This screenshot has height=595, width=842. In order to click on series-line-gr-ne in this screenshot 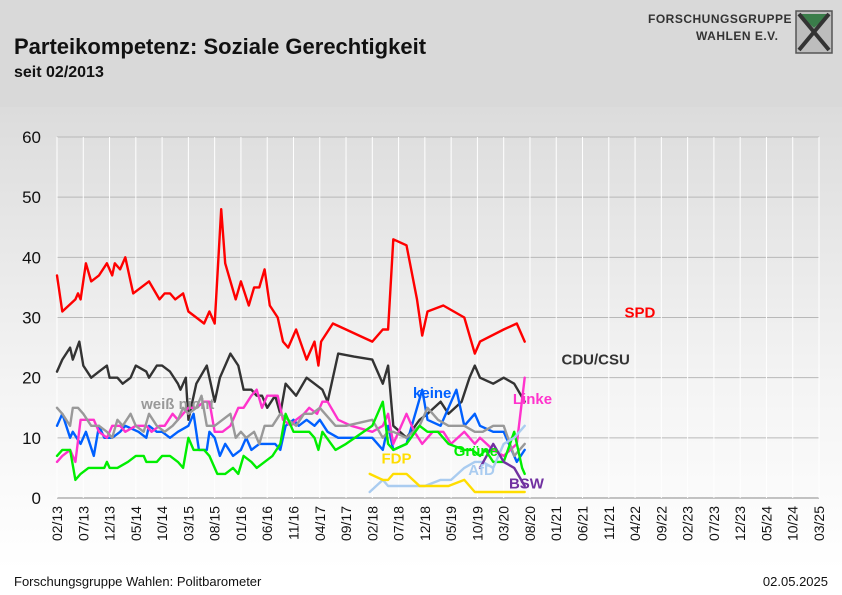, I will do `click(290, 441)`.